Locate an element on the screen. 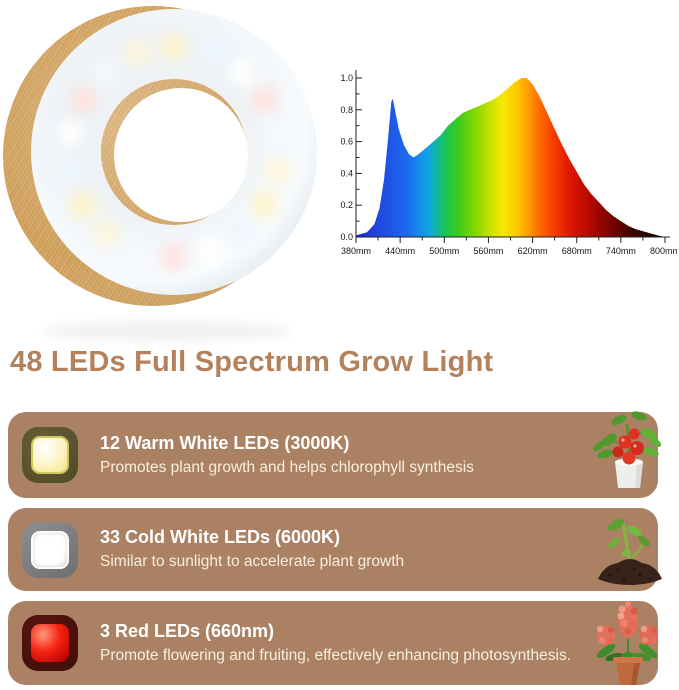 The image size is (679, 690). x-axis-tick-label: 500mm is located at coordinates (444, 251).